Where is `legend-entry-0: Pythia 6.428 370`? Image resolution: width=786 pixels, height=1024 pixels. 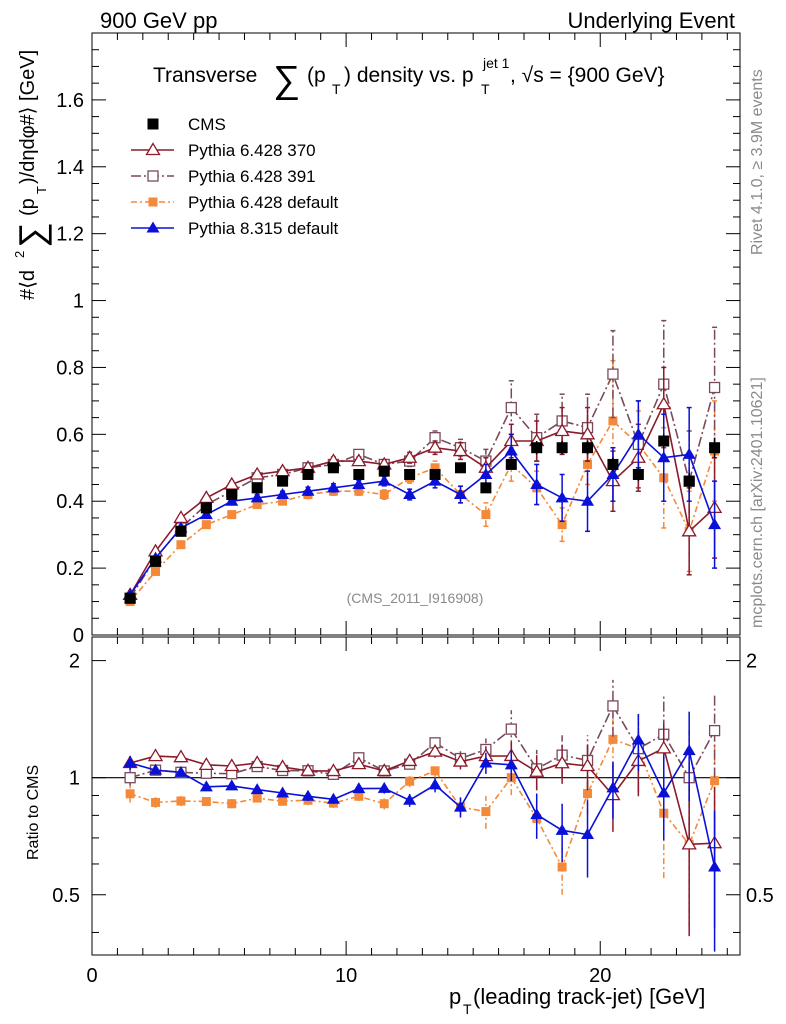
legend-entry-0: Pythia 6.428 370 is located at coordinates (223, 150).